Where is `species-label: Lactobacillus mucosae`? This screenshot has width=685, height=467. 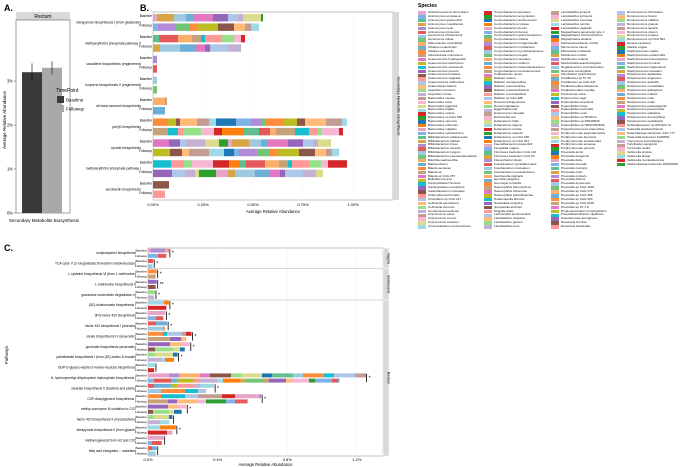
species-label: Lactobacillus mucosae is located at coordinates (577, 19).